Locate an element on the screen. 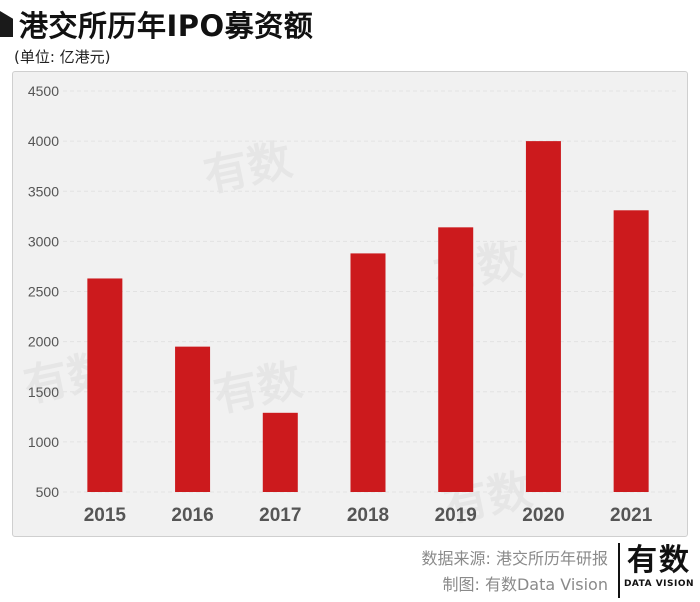 Image resolution: width=700 pixels, height=602 pixels. y-tick-label: 2500 is located at coordinates (43, 292).